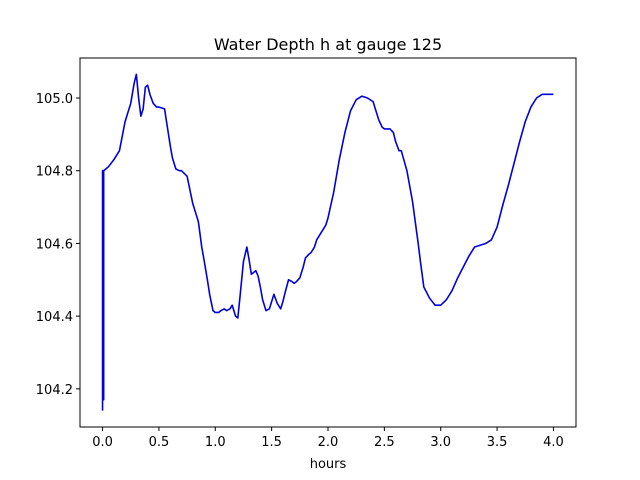 Image resolution: width=640 pixels, height=480 pixels. What do you see at coordinates (553, 442) in the screenshot?
I see `x-tick-label: 4.0` at bounding box center [553, 442].